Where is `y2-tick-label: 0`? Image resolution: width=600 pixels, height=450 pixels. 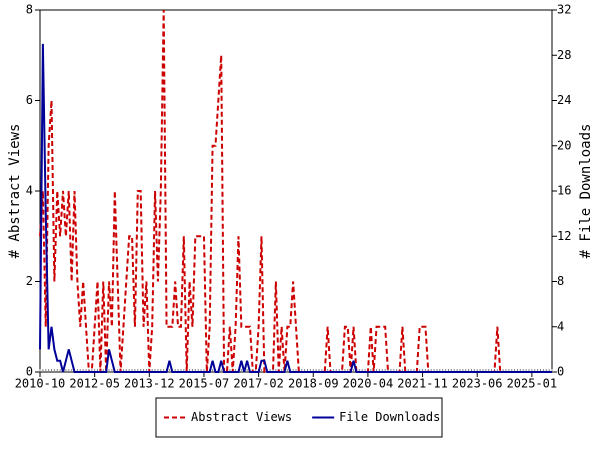
y2-tick-label: 0 is located at coordinates (560, 372).